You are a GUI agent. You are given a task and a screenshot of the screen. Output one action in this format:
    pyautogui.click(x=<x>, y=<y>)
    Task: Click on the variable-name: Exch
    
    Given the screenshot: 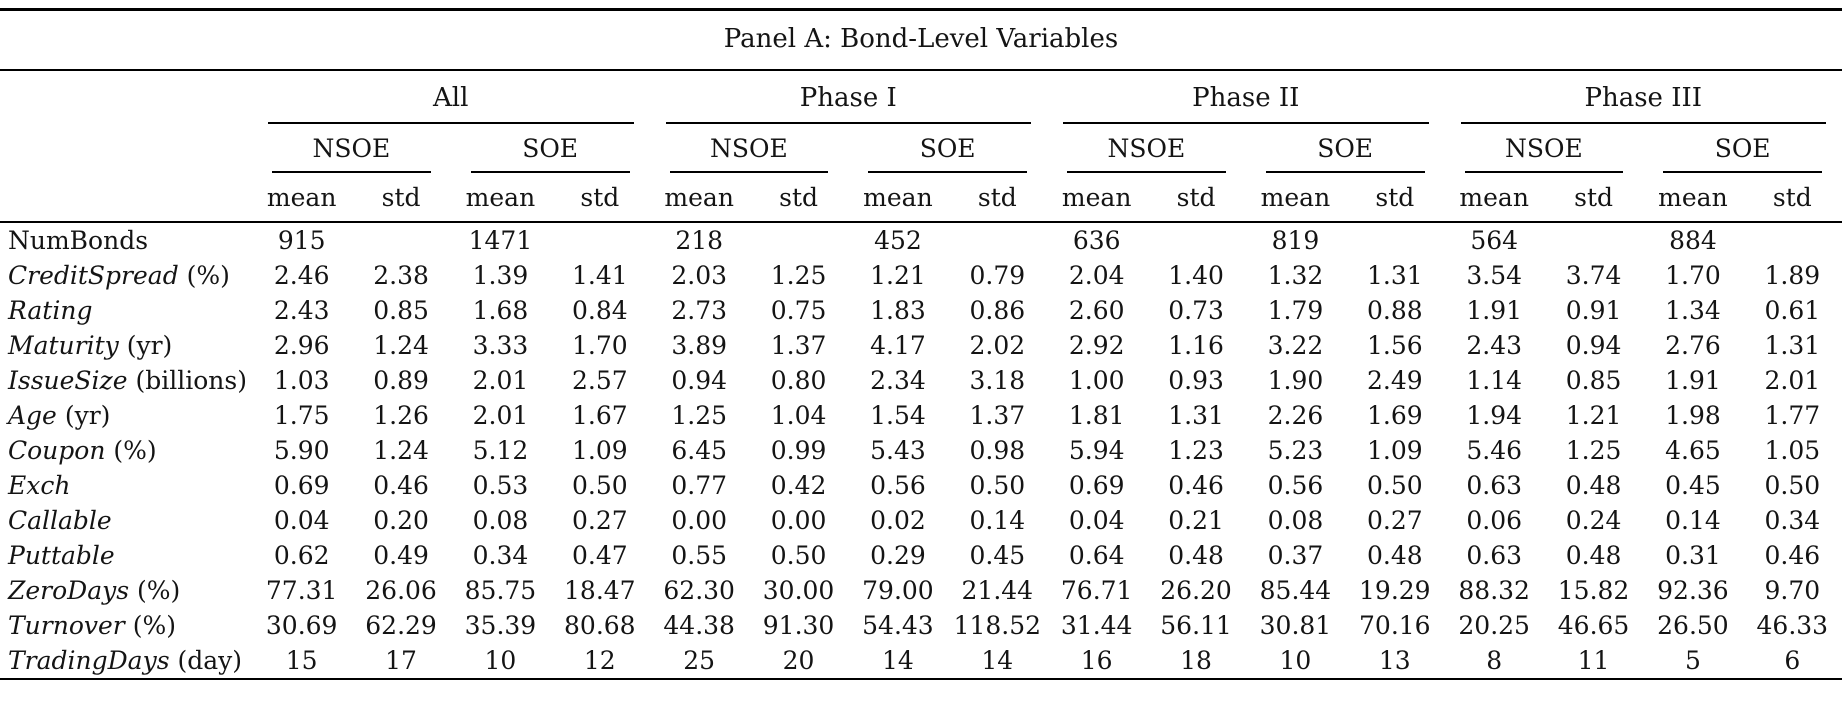 What is the action you would take?
    pyautogui.click(x=39, y=485)
    